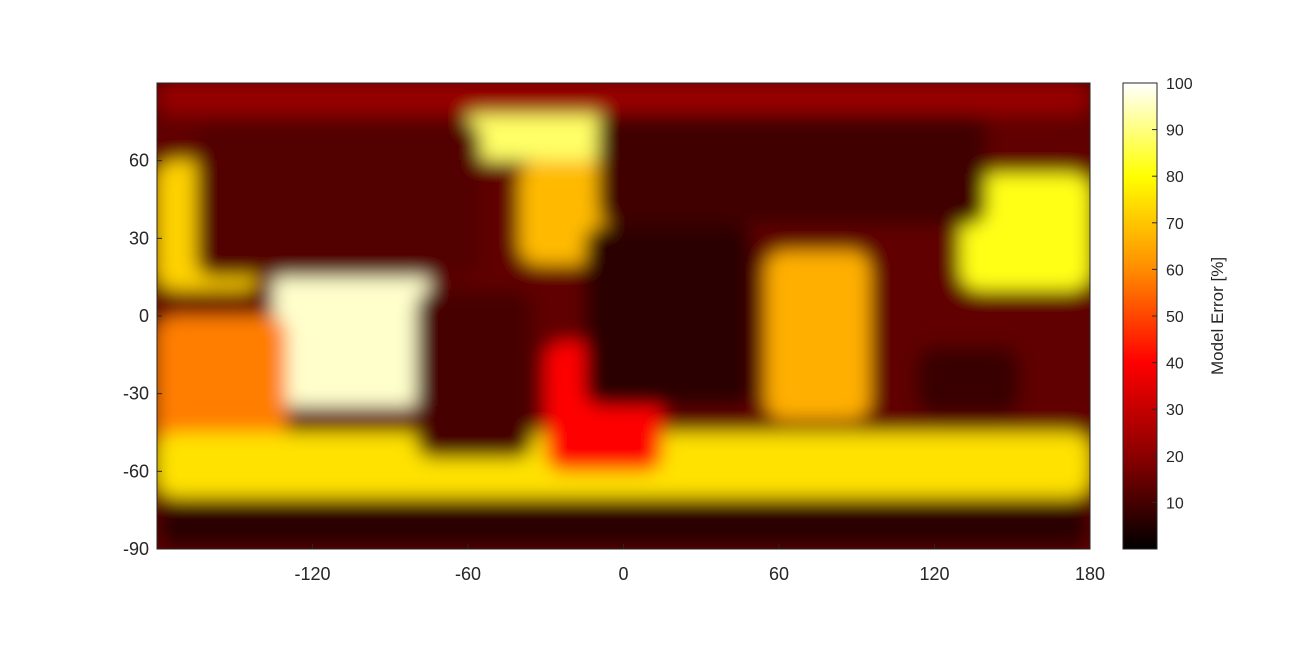 This screenshot has width=1313, height=656. Describe the element at coordinates (699, 564) in the screenshot. I see `x-axis: -120 -60 0 60 120 180` at that location.